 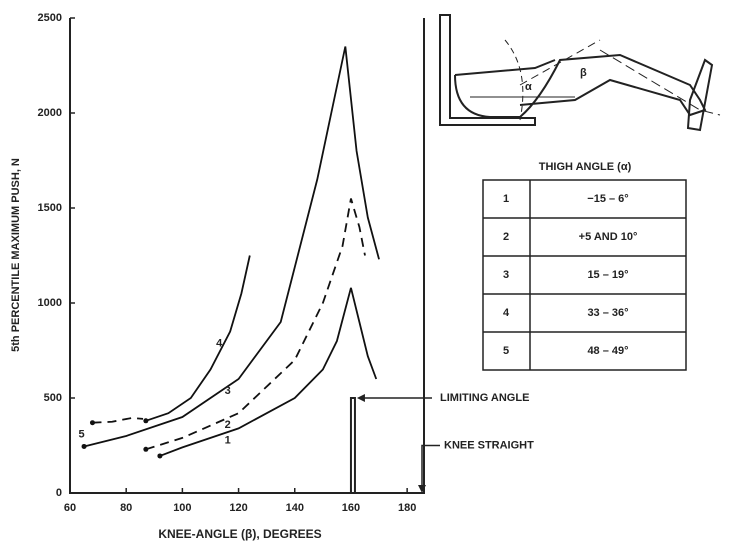 What do you see at coordinates (528, 87) in the screenshot?
I see `diagram-label: α` at bounding box center [528, 87].